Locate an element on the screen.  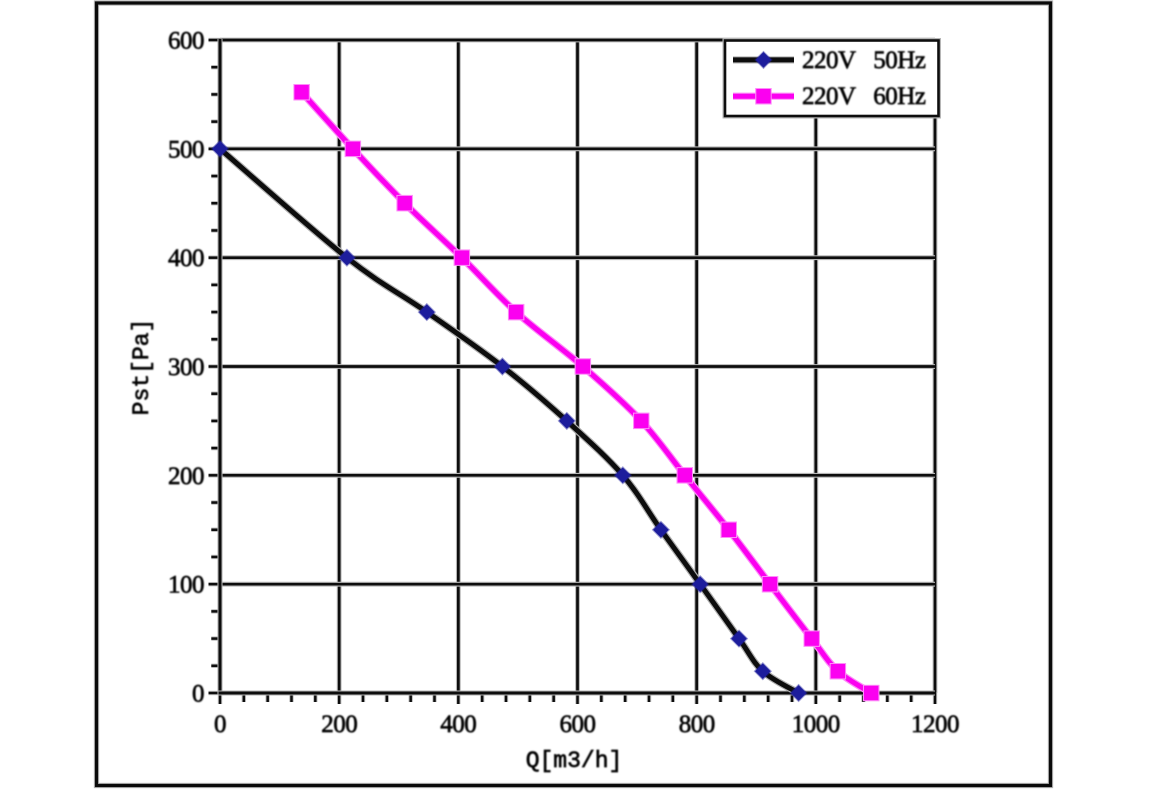
svg-text: 1200 is located at coordinates (935, 724).